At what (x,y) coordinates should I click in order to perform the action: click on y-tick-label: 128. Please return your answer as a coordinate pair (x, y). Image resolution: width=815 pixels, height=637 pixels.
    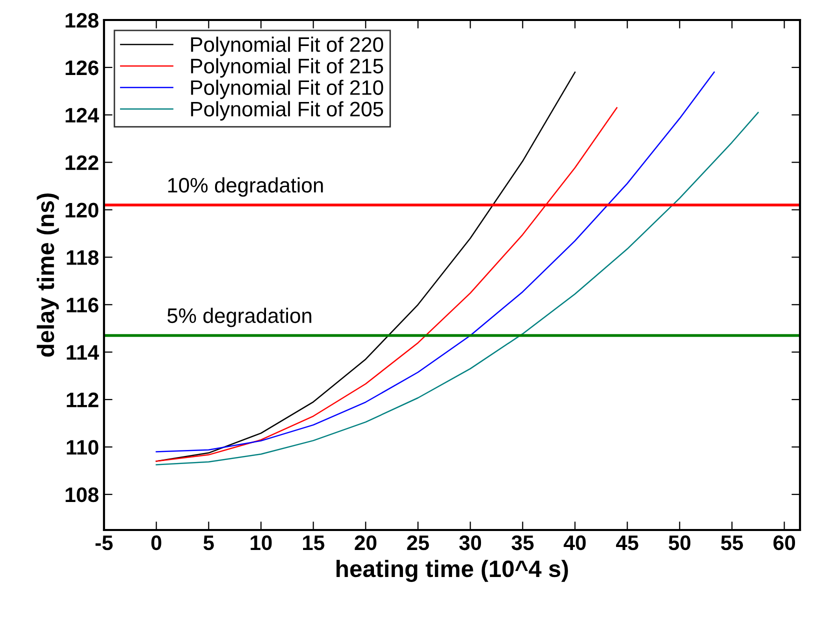
    Looking at the image, I should click on (82, 20).